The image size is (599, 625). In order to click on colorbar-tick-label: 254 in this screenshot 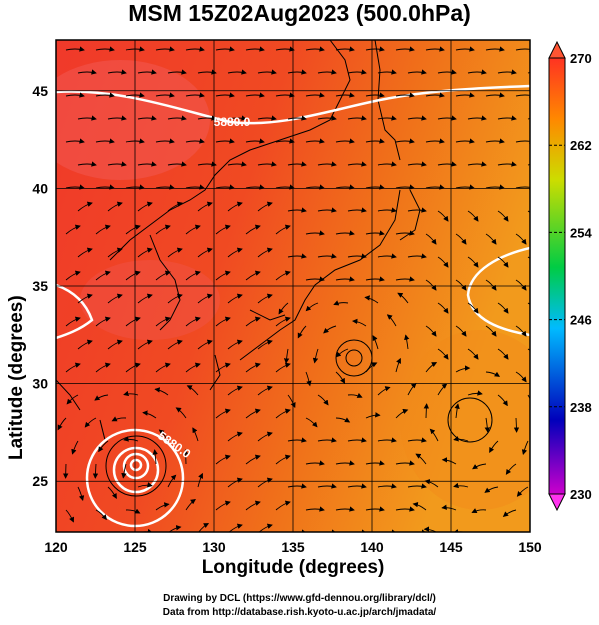, I will do `click(581, 232)`.